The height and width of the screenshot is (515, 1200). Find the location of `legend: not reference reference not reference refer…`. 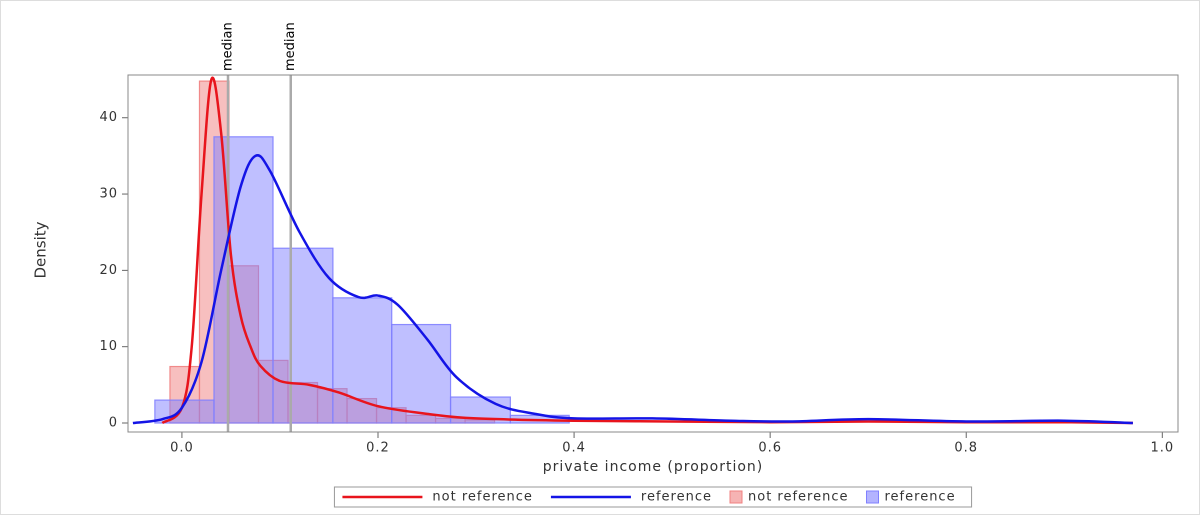

legend: not reference reference not reference refer… is located at coordinates (653, 497).